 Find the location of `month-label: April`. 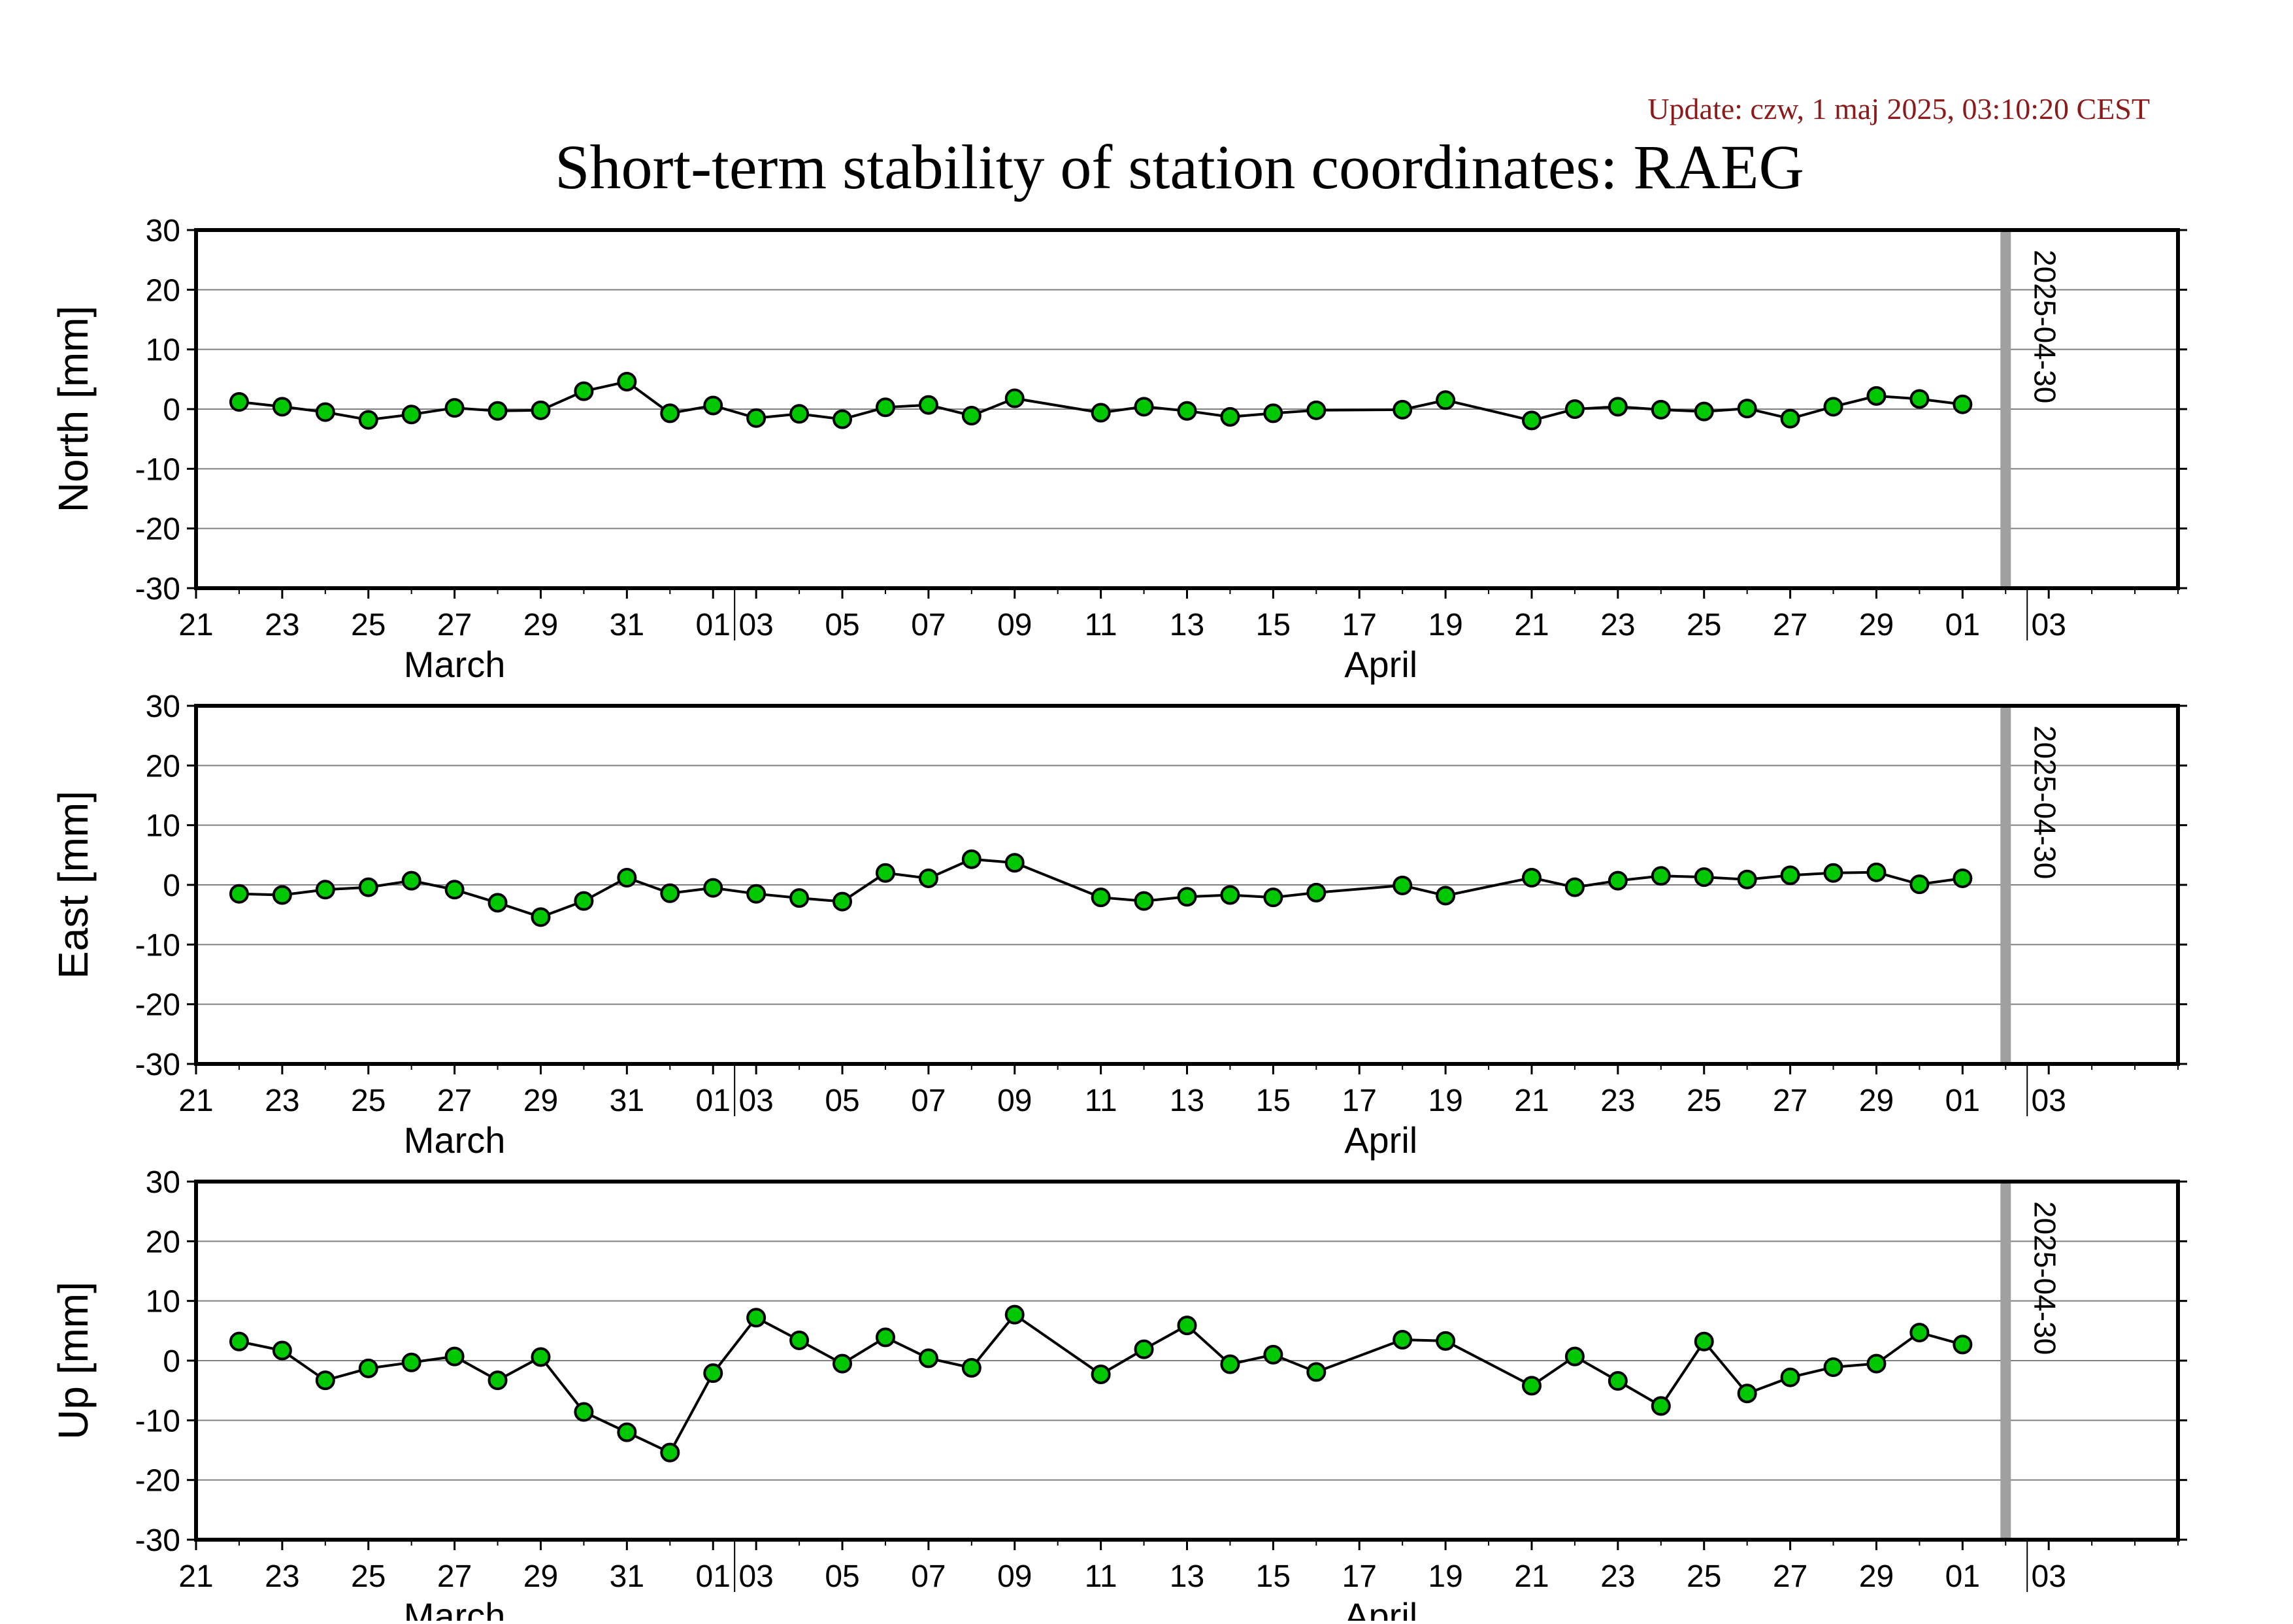

month-label: April is located at coordinates (1380, 1608).